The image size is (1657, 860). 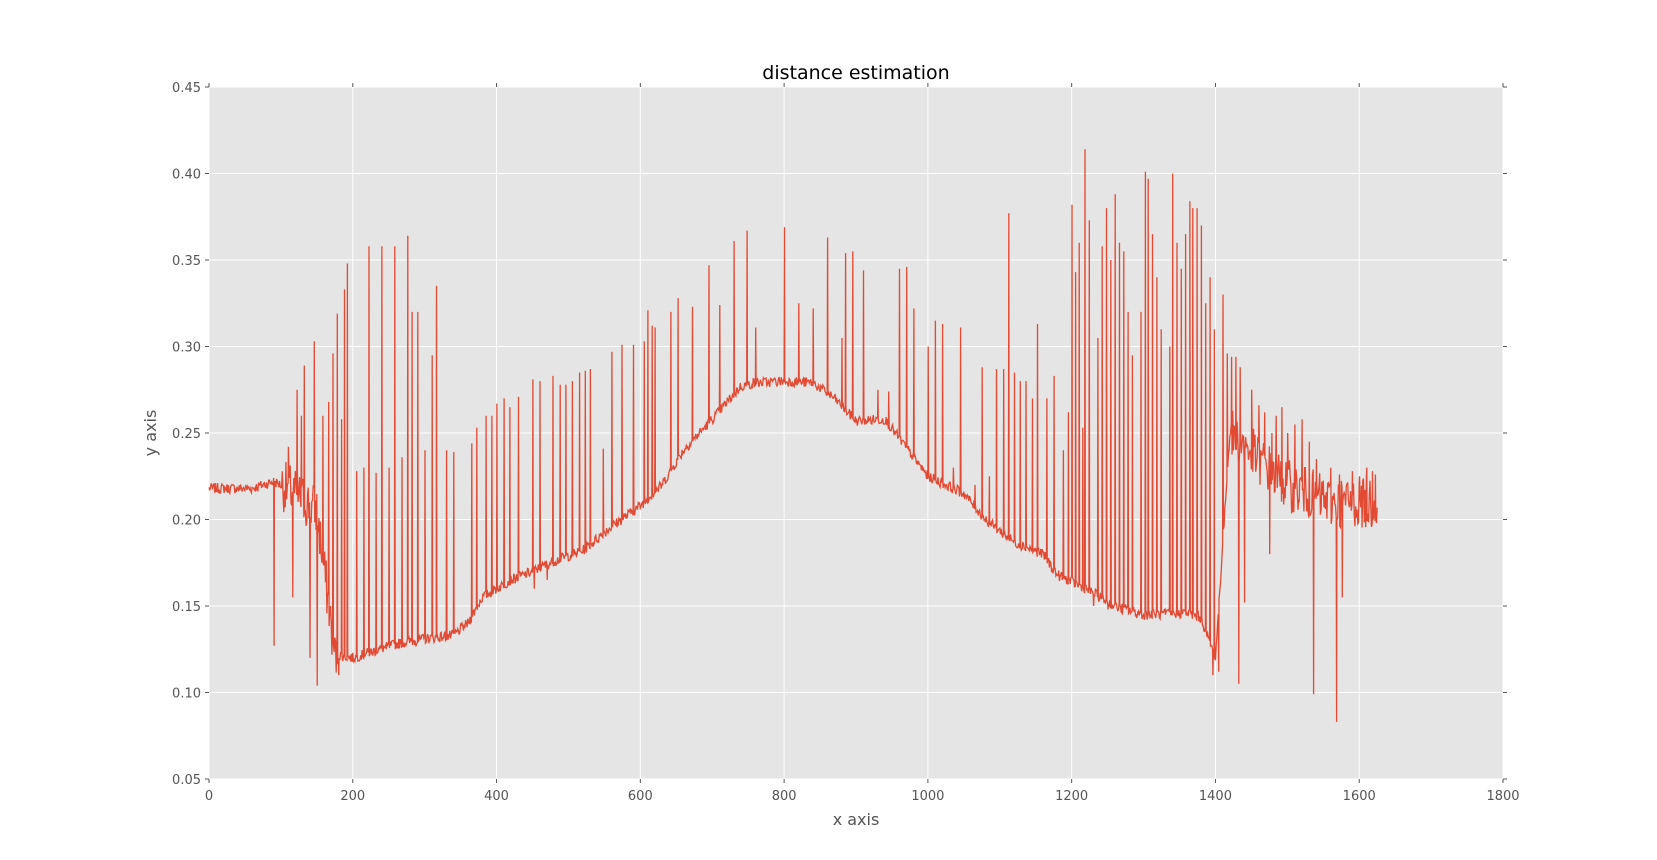 What do you see at coordinates (856, 819) in the screenshot?
I see `x-axis-label: x axis` at bounding box center [856, 819].